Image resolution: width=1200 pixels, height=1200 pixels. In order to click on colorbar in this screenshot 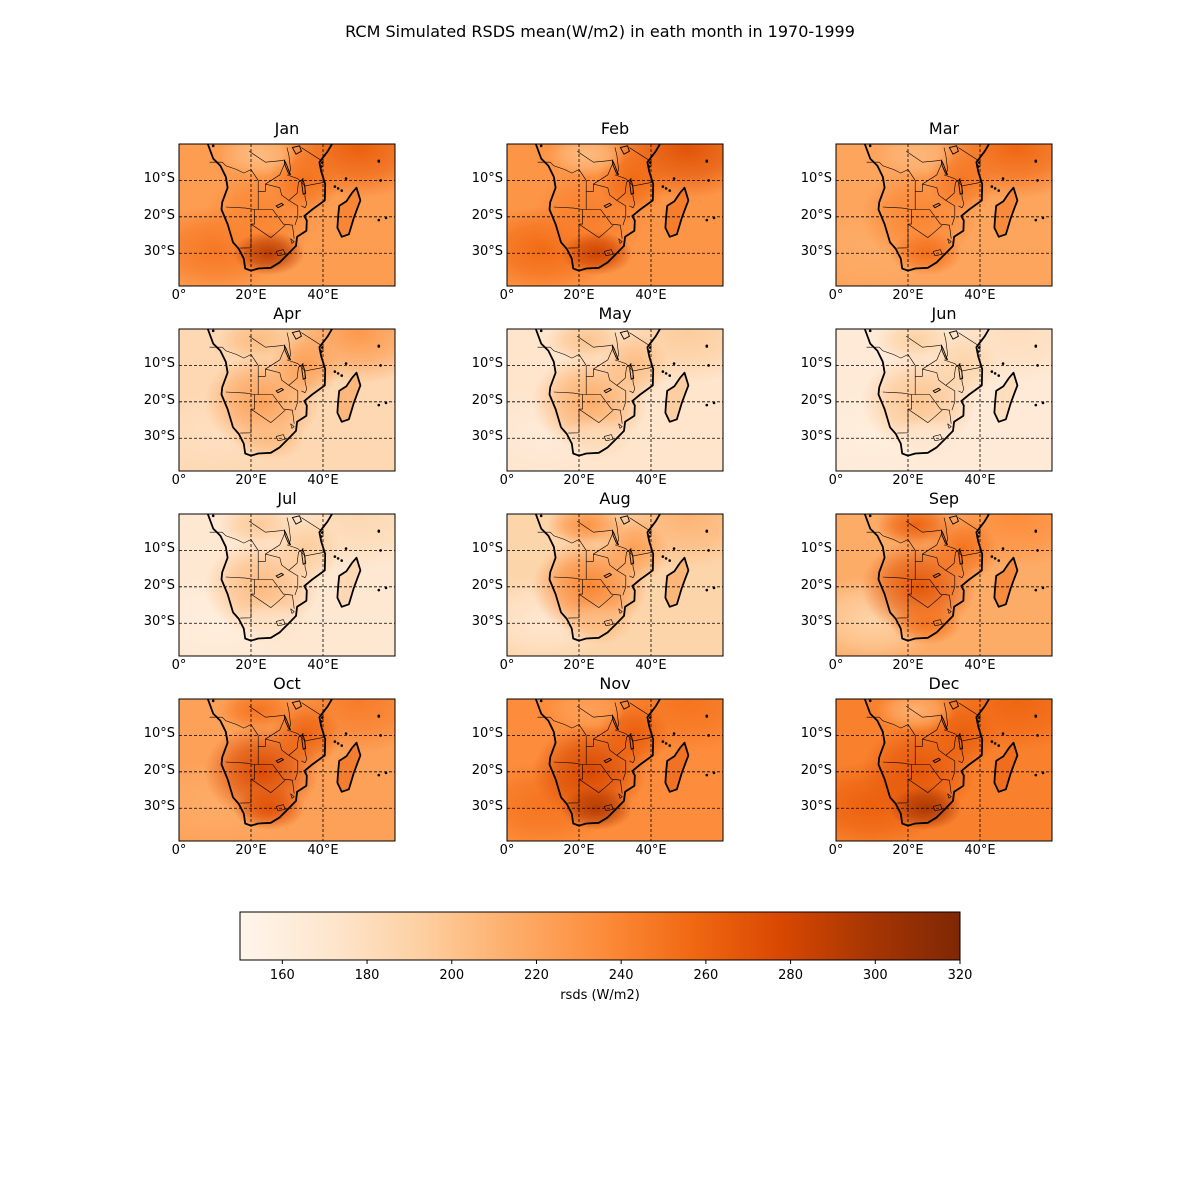, I will do `click(600, 936)`.